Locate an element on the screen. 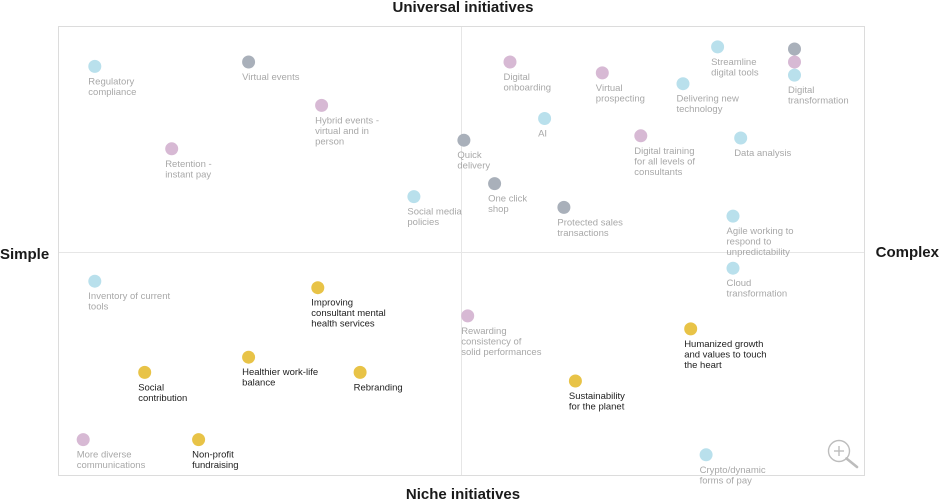 Image resolution: width=940 pixels, height=503 pixels. point-label-line: fundraising is located at coordinates (215, 465).